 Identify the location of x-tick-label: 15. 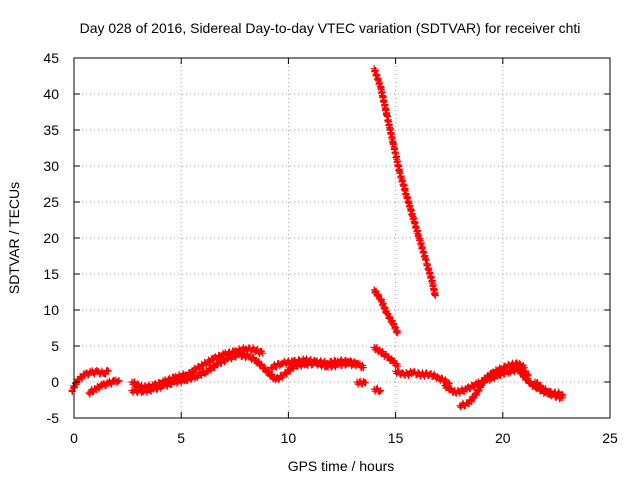
(396, 438).